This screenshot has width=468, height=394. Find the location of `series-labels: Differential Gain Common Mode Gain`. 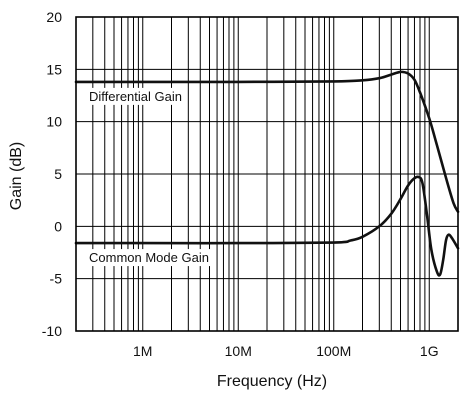

series-labels: Differential Gain Common Mode Gain is located at coordinates (149, 177).